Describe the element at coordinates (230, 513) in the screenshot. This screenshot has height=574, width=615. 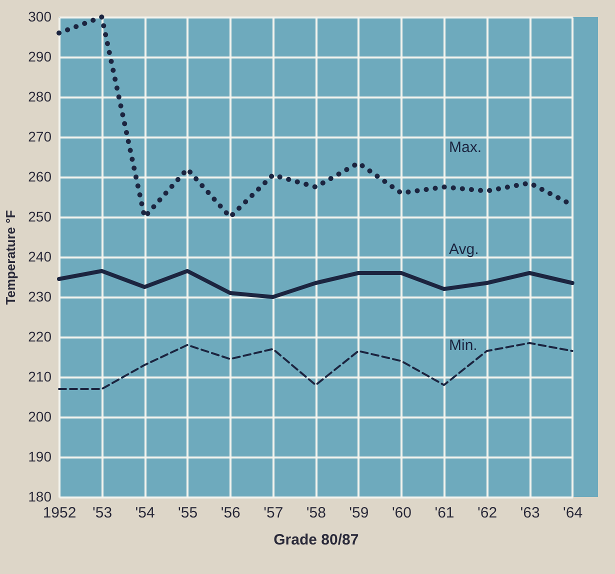
I see `x-tick-label: '56` at that location.